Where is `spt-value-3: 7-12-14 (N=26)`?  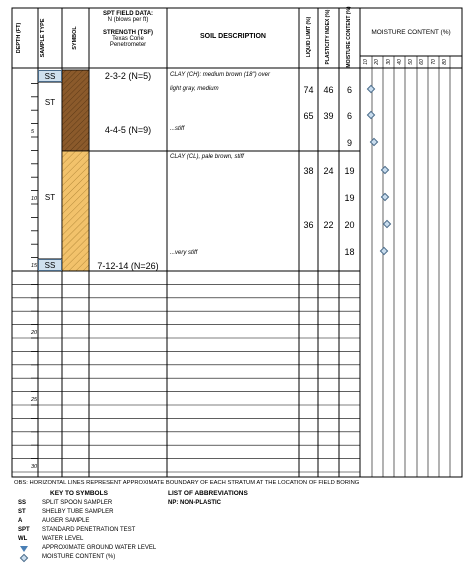
spt-value-3: 7-12-14 (N=26) is located at coordinates (128, 266).